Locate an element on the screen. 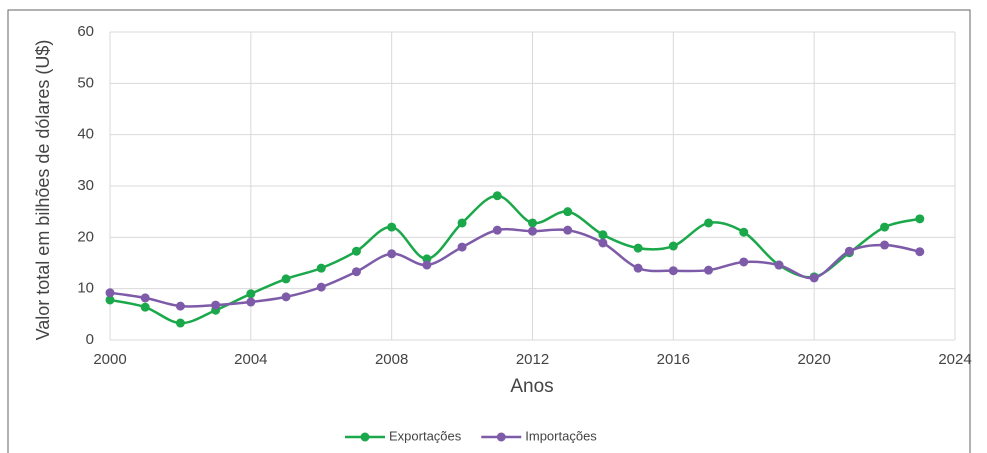 The image size is (987, 453). legend-label: Importações is located at coordinates (561, 435).